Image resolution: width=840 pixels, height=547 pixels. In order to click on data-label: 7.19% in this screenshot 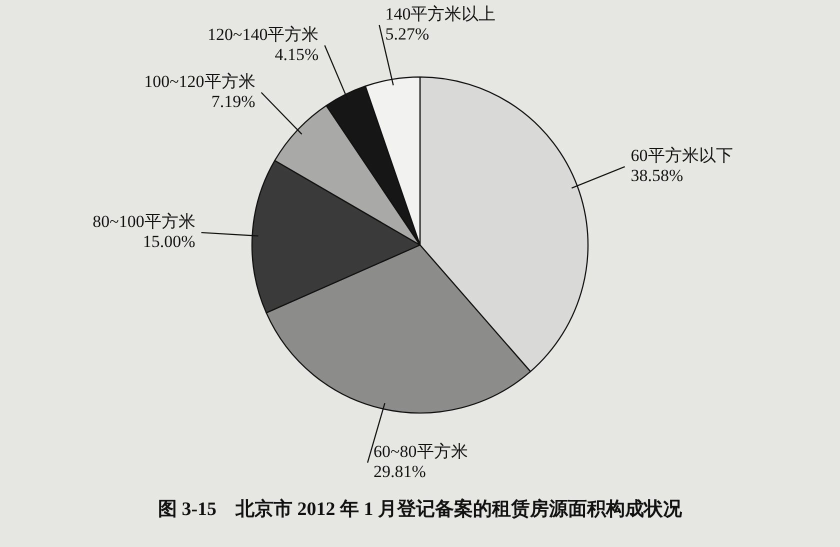, I will do `click(233, 101)`.